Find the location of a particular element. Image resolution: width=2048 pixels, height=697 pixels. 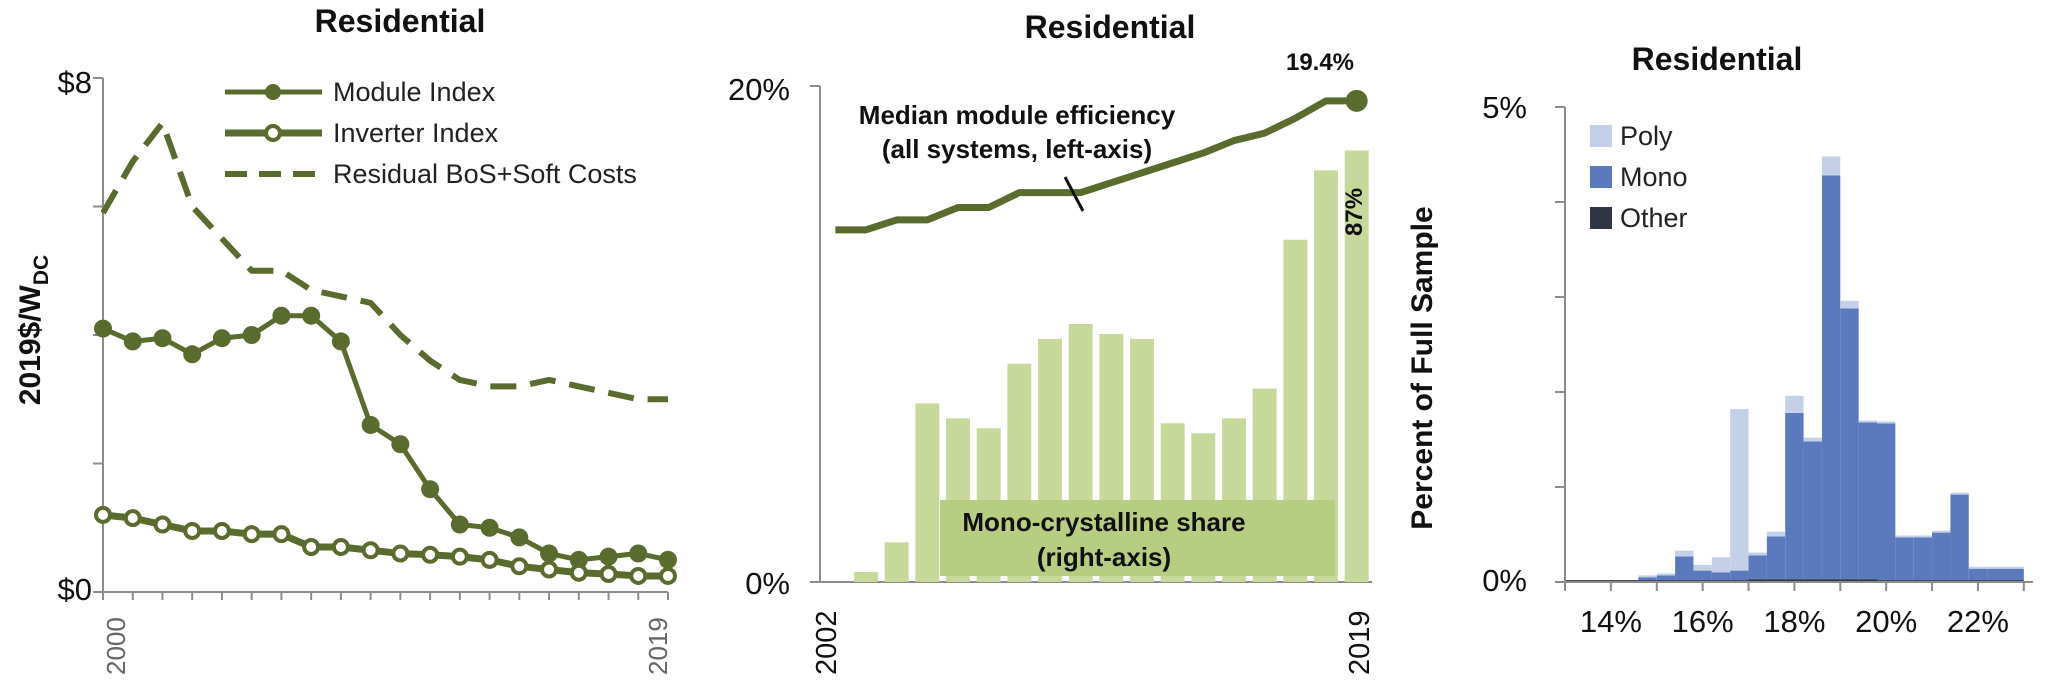

legend-poly-label: Poly is located at coordinates (1646, 136).